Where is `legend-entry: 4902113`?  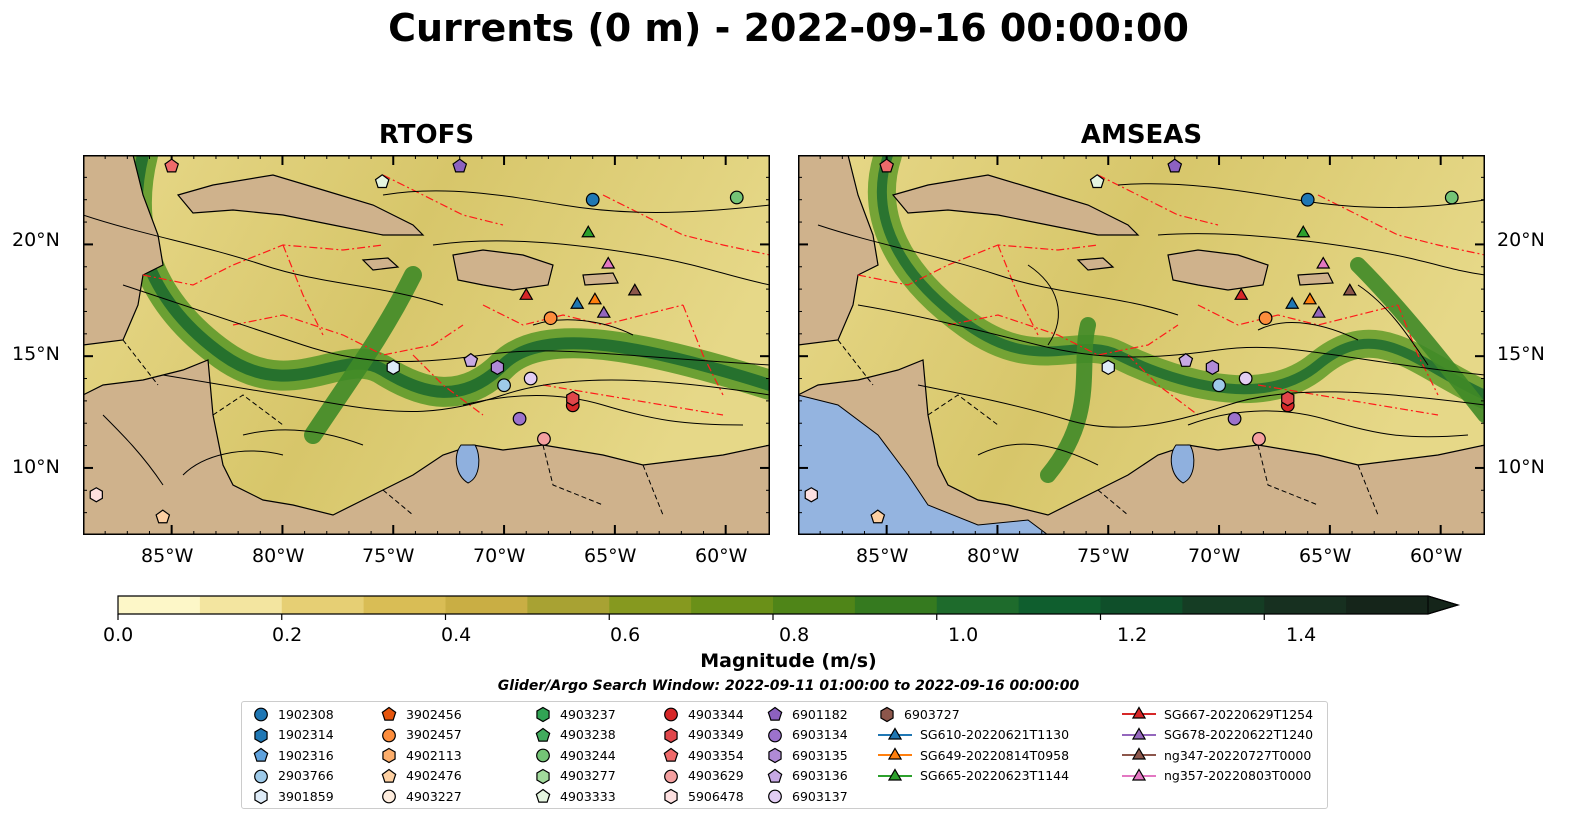
legend-entry: 4902113 is located at coordinates (421, 755).